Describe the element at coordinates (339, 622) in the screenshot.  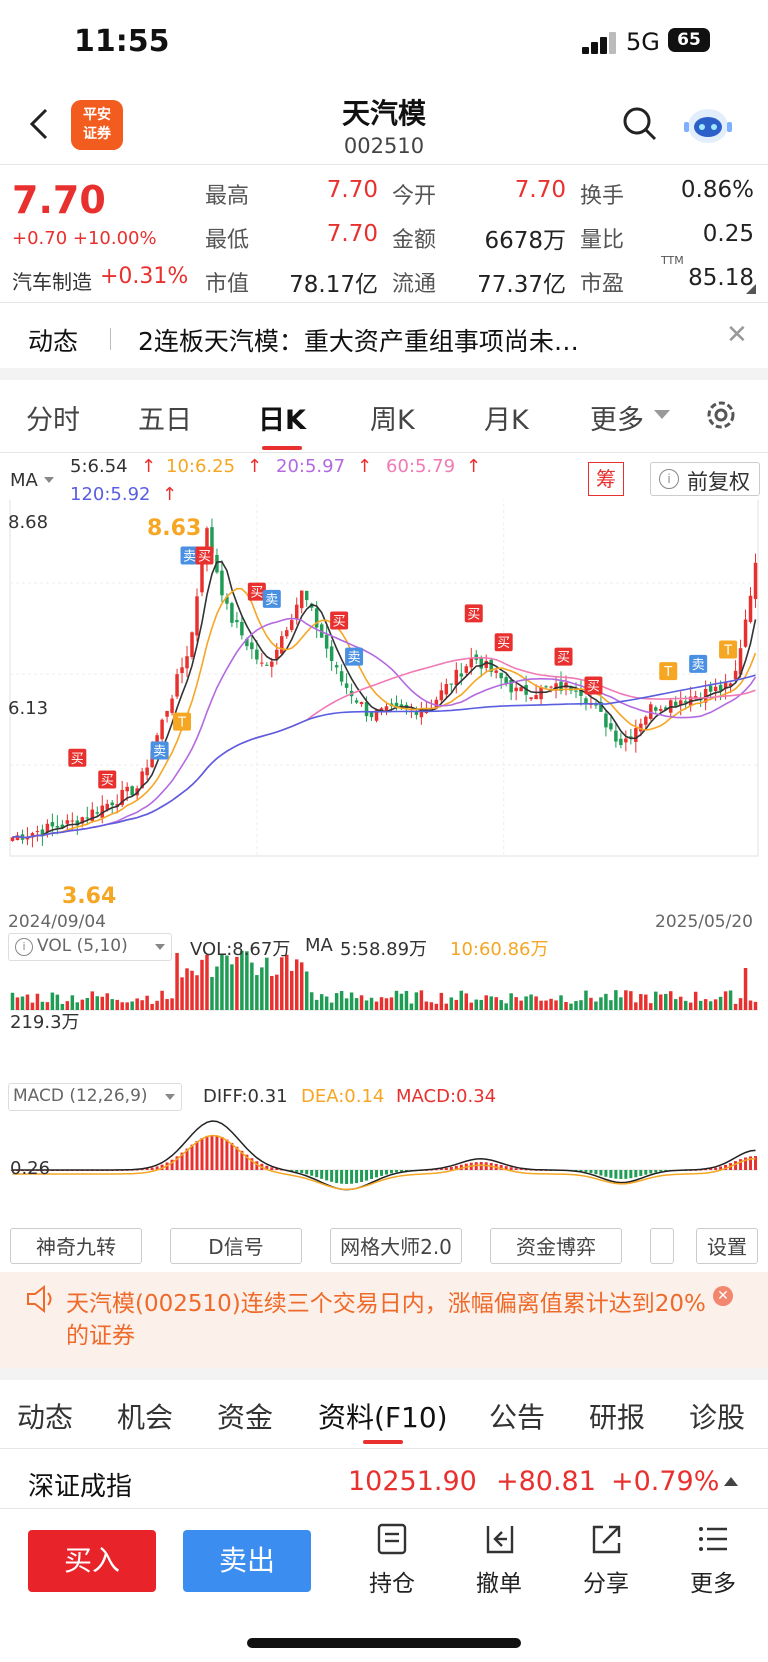
I see `trade-marker-label: 买` at that location.